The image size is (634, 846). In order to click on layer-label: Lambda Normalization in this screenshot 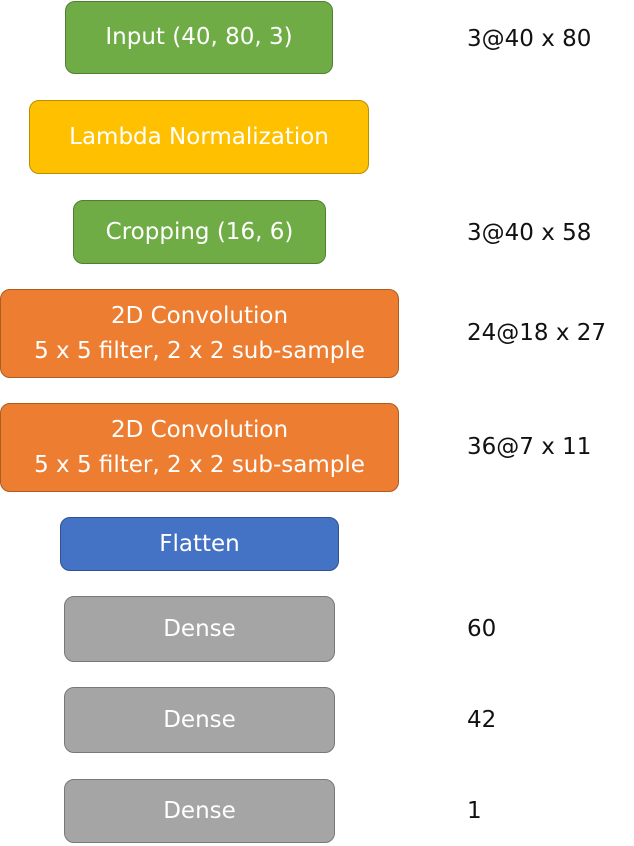, I will do `click(199, 136)`.